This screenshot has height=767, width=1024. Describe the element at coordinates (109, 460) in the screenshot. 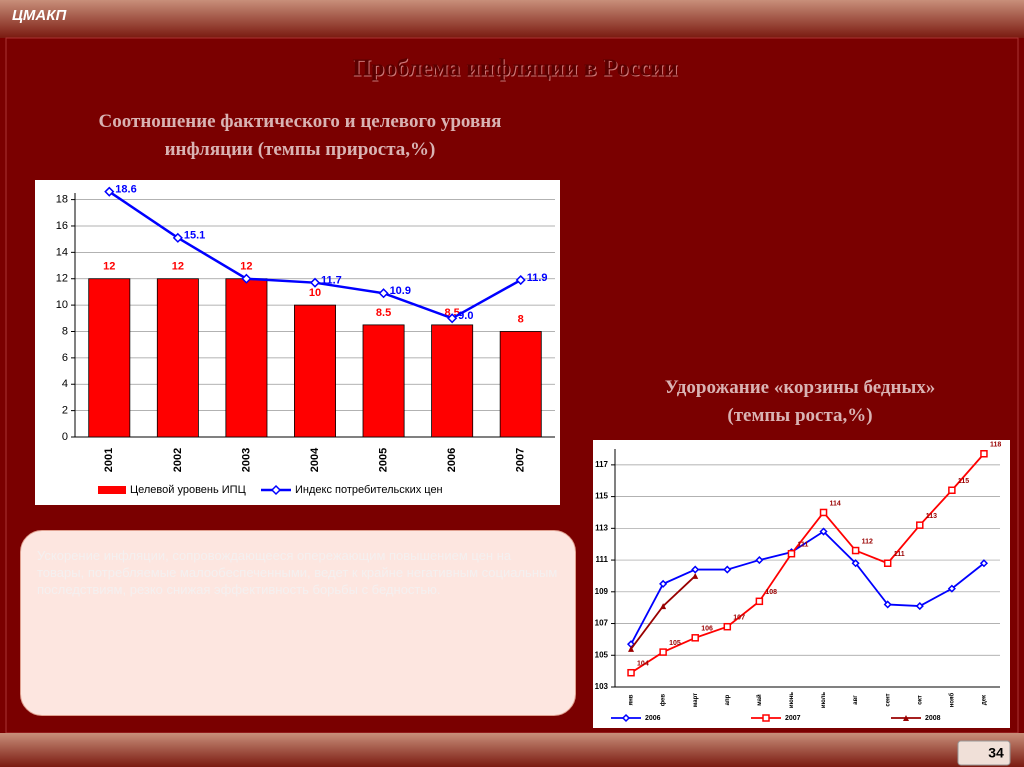

I see `x-tick-label: 2001` at that location.